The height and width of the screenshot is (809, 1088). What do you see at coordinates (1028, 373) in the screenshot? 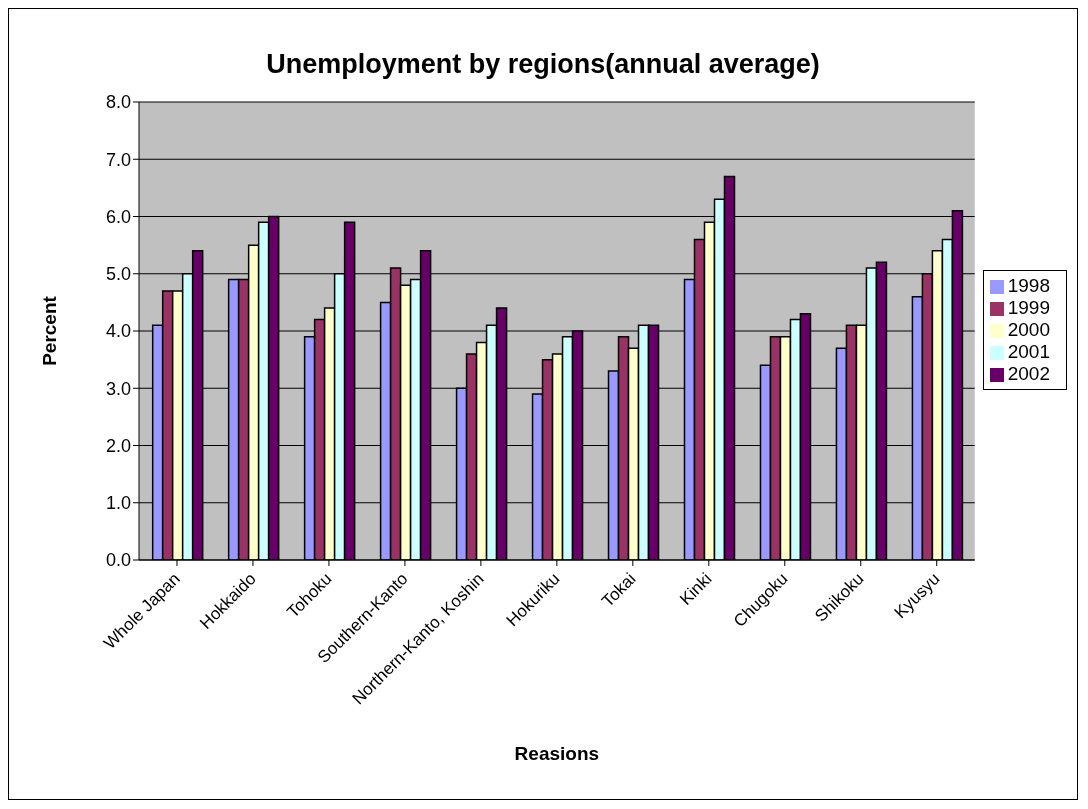
I see `legend-label: 2002` at bounding box center [1028, 373].